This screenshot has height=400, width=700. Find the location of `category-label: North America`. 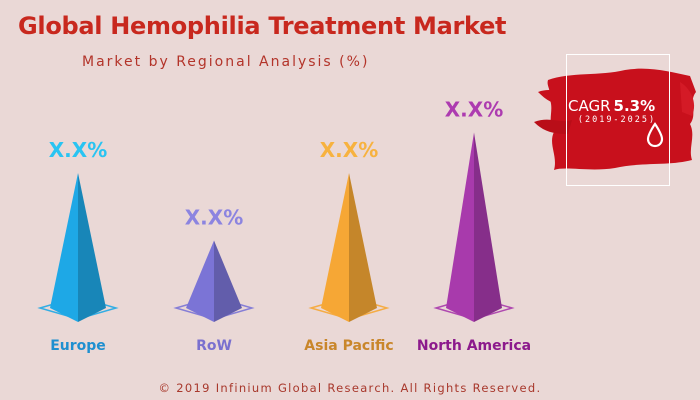

category-label: North America is located at coordinates (474, 346).